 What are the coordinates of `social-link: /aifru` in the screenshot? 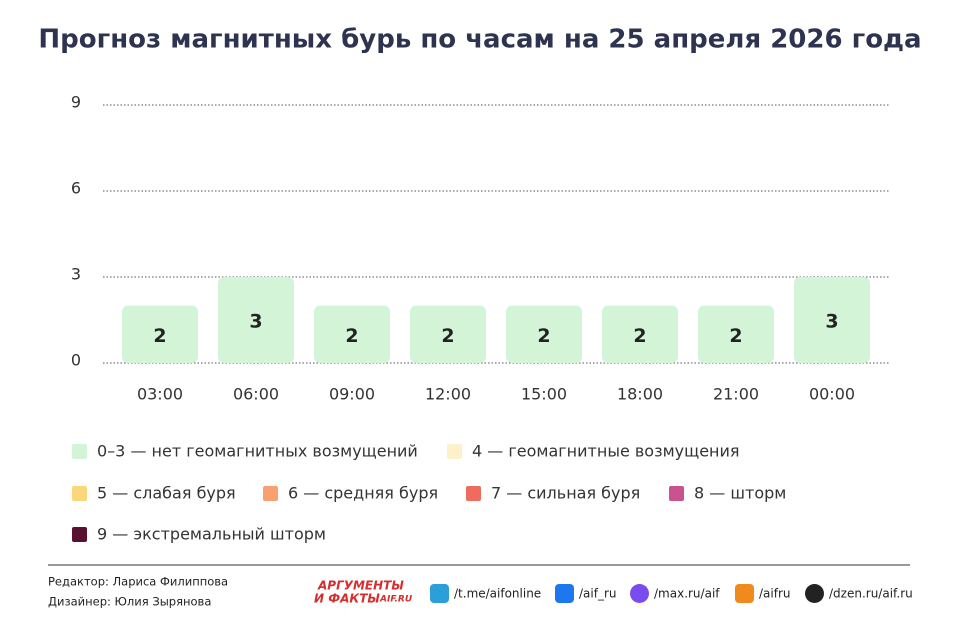 It's located at (775, 594).